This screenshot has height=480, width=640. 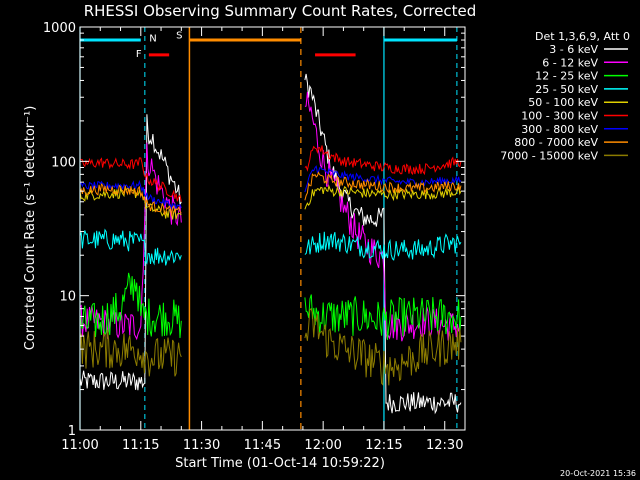 What do you see at coordinates (63, 162) in the screenshot?
I see `y-tick-label: 100` at bounding box center [63, 162].